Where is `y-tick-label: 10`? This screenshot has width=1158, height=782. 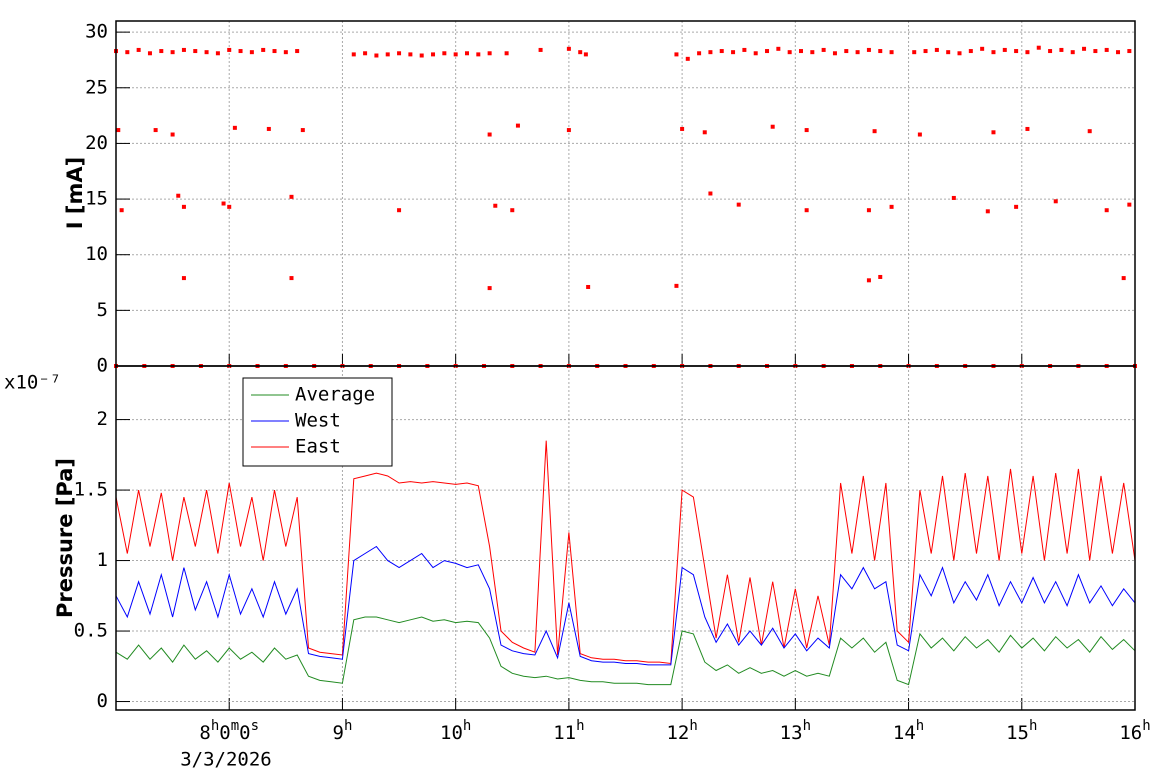 y-tick-label: 10 is located at coordinates (96, 254).